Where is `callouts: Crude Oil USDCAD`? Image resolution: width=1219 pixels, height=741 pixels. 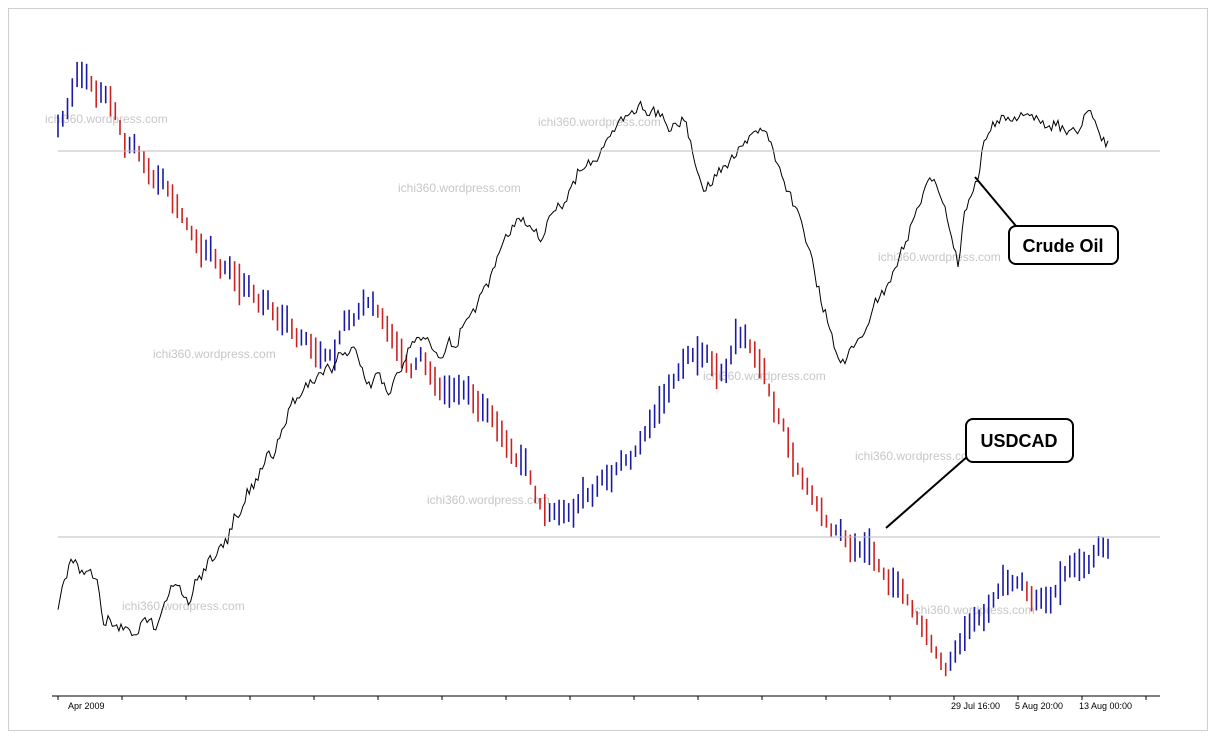 callouts: Crude Oil USDCAD is located at coordinates (1002, 352).